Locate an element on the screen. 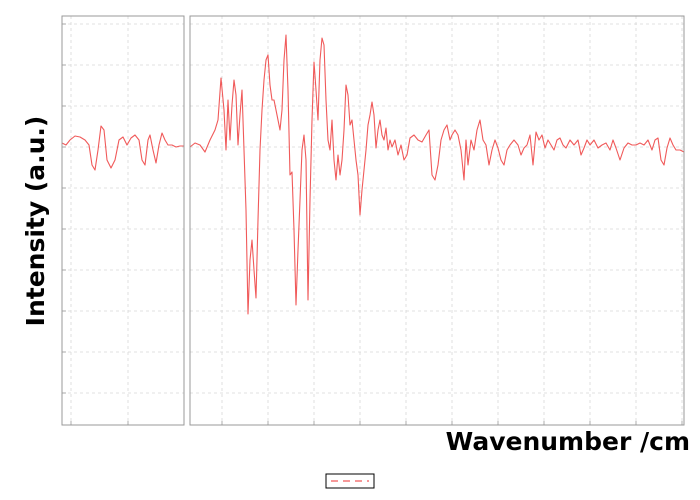 The width and height of the screenshot is (700, 500). plot-area is located at coordinates (123, 220).